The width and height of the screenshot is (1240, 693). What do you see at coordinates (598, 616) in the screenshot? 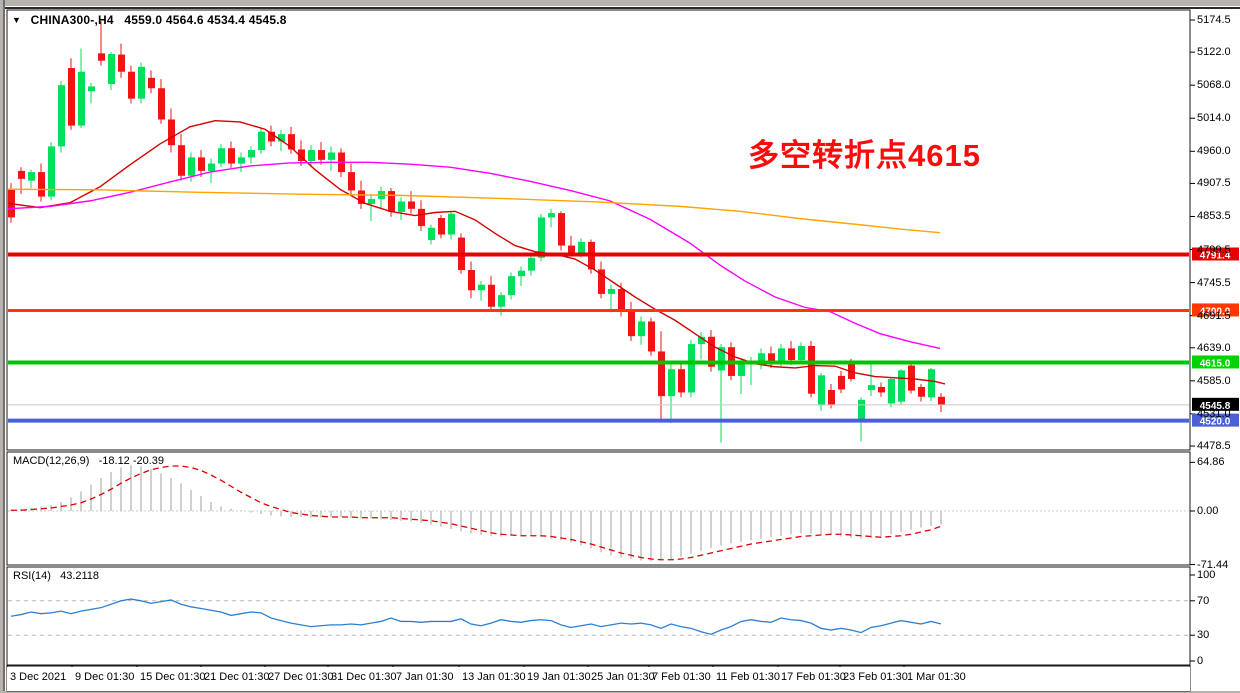
I see `rsi-panel` at bounding box center [598, 616].